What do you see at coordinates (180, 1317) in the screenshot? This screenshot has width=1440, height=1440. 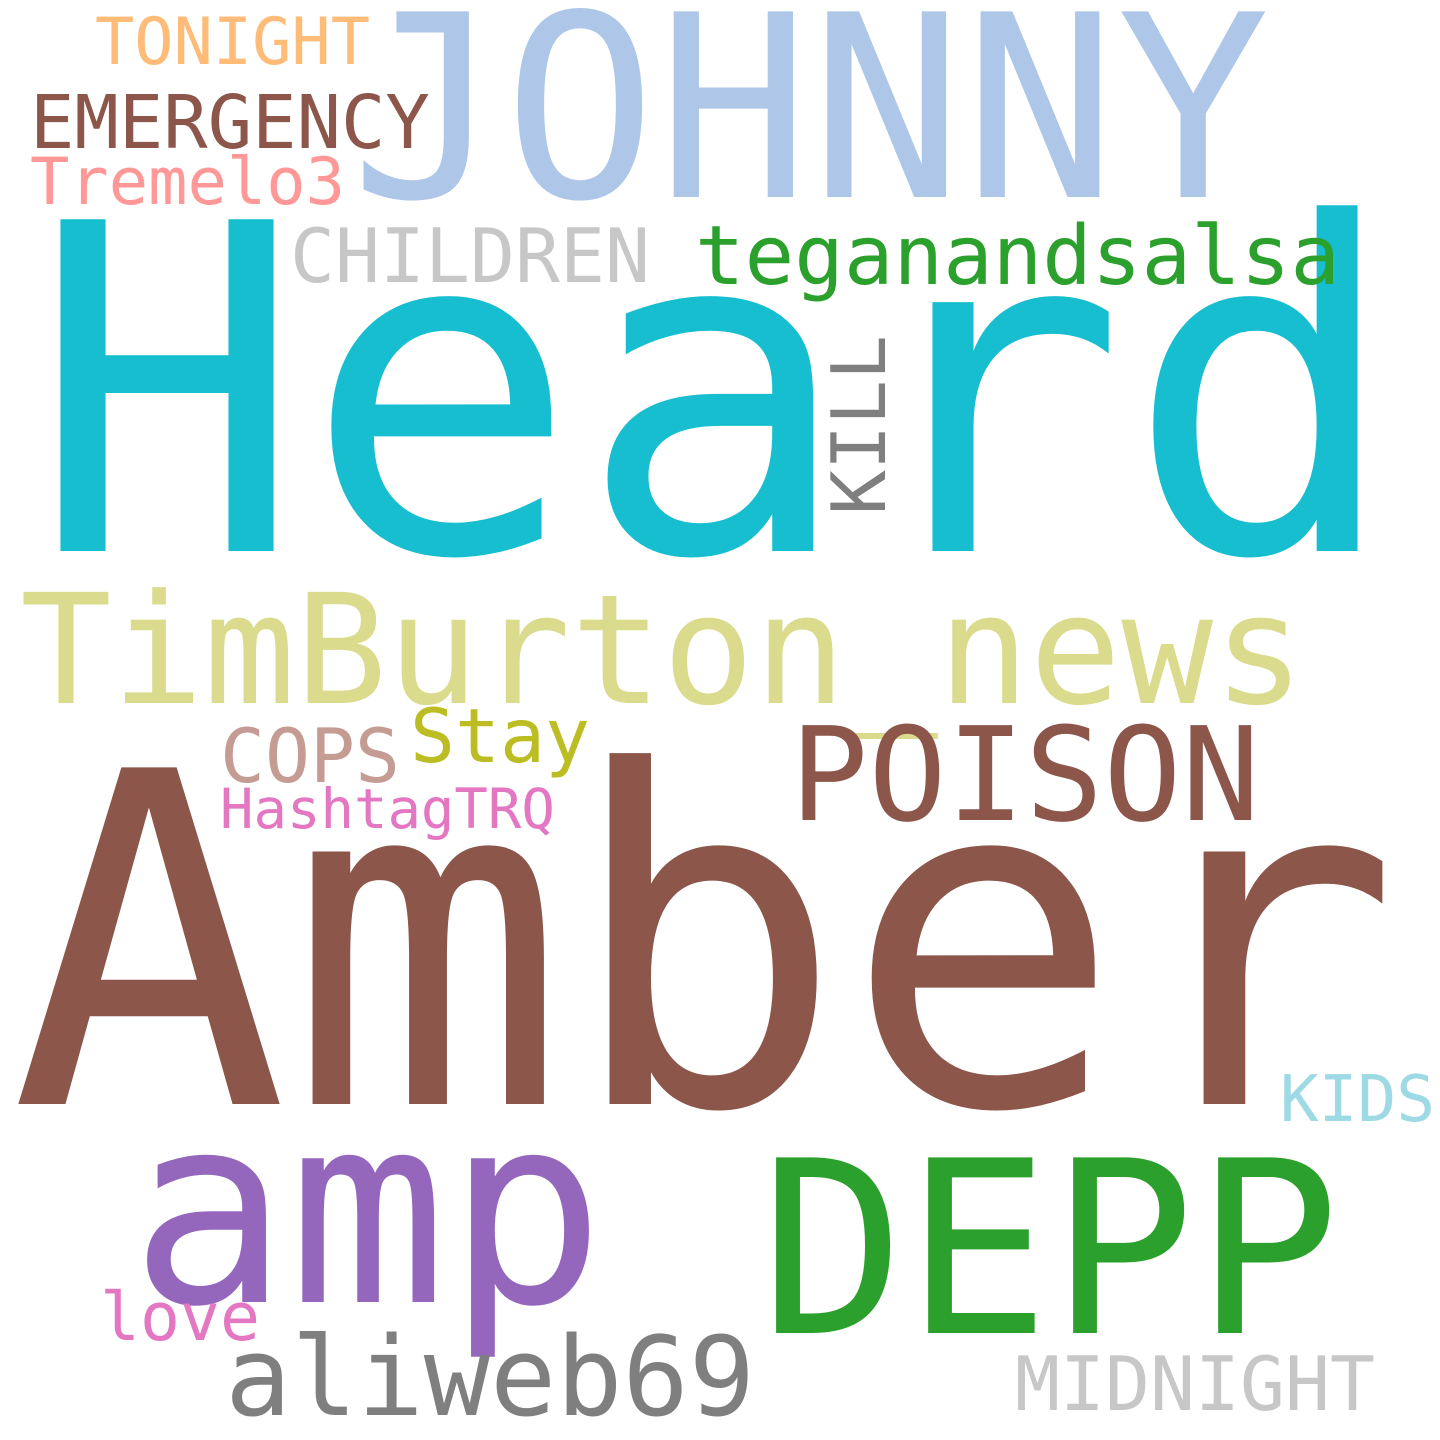 I see `word-love: love` at bounding box center [180, 1317].